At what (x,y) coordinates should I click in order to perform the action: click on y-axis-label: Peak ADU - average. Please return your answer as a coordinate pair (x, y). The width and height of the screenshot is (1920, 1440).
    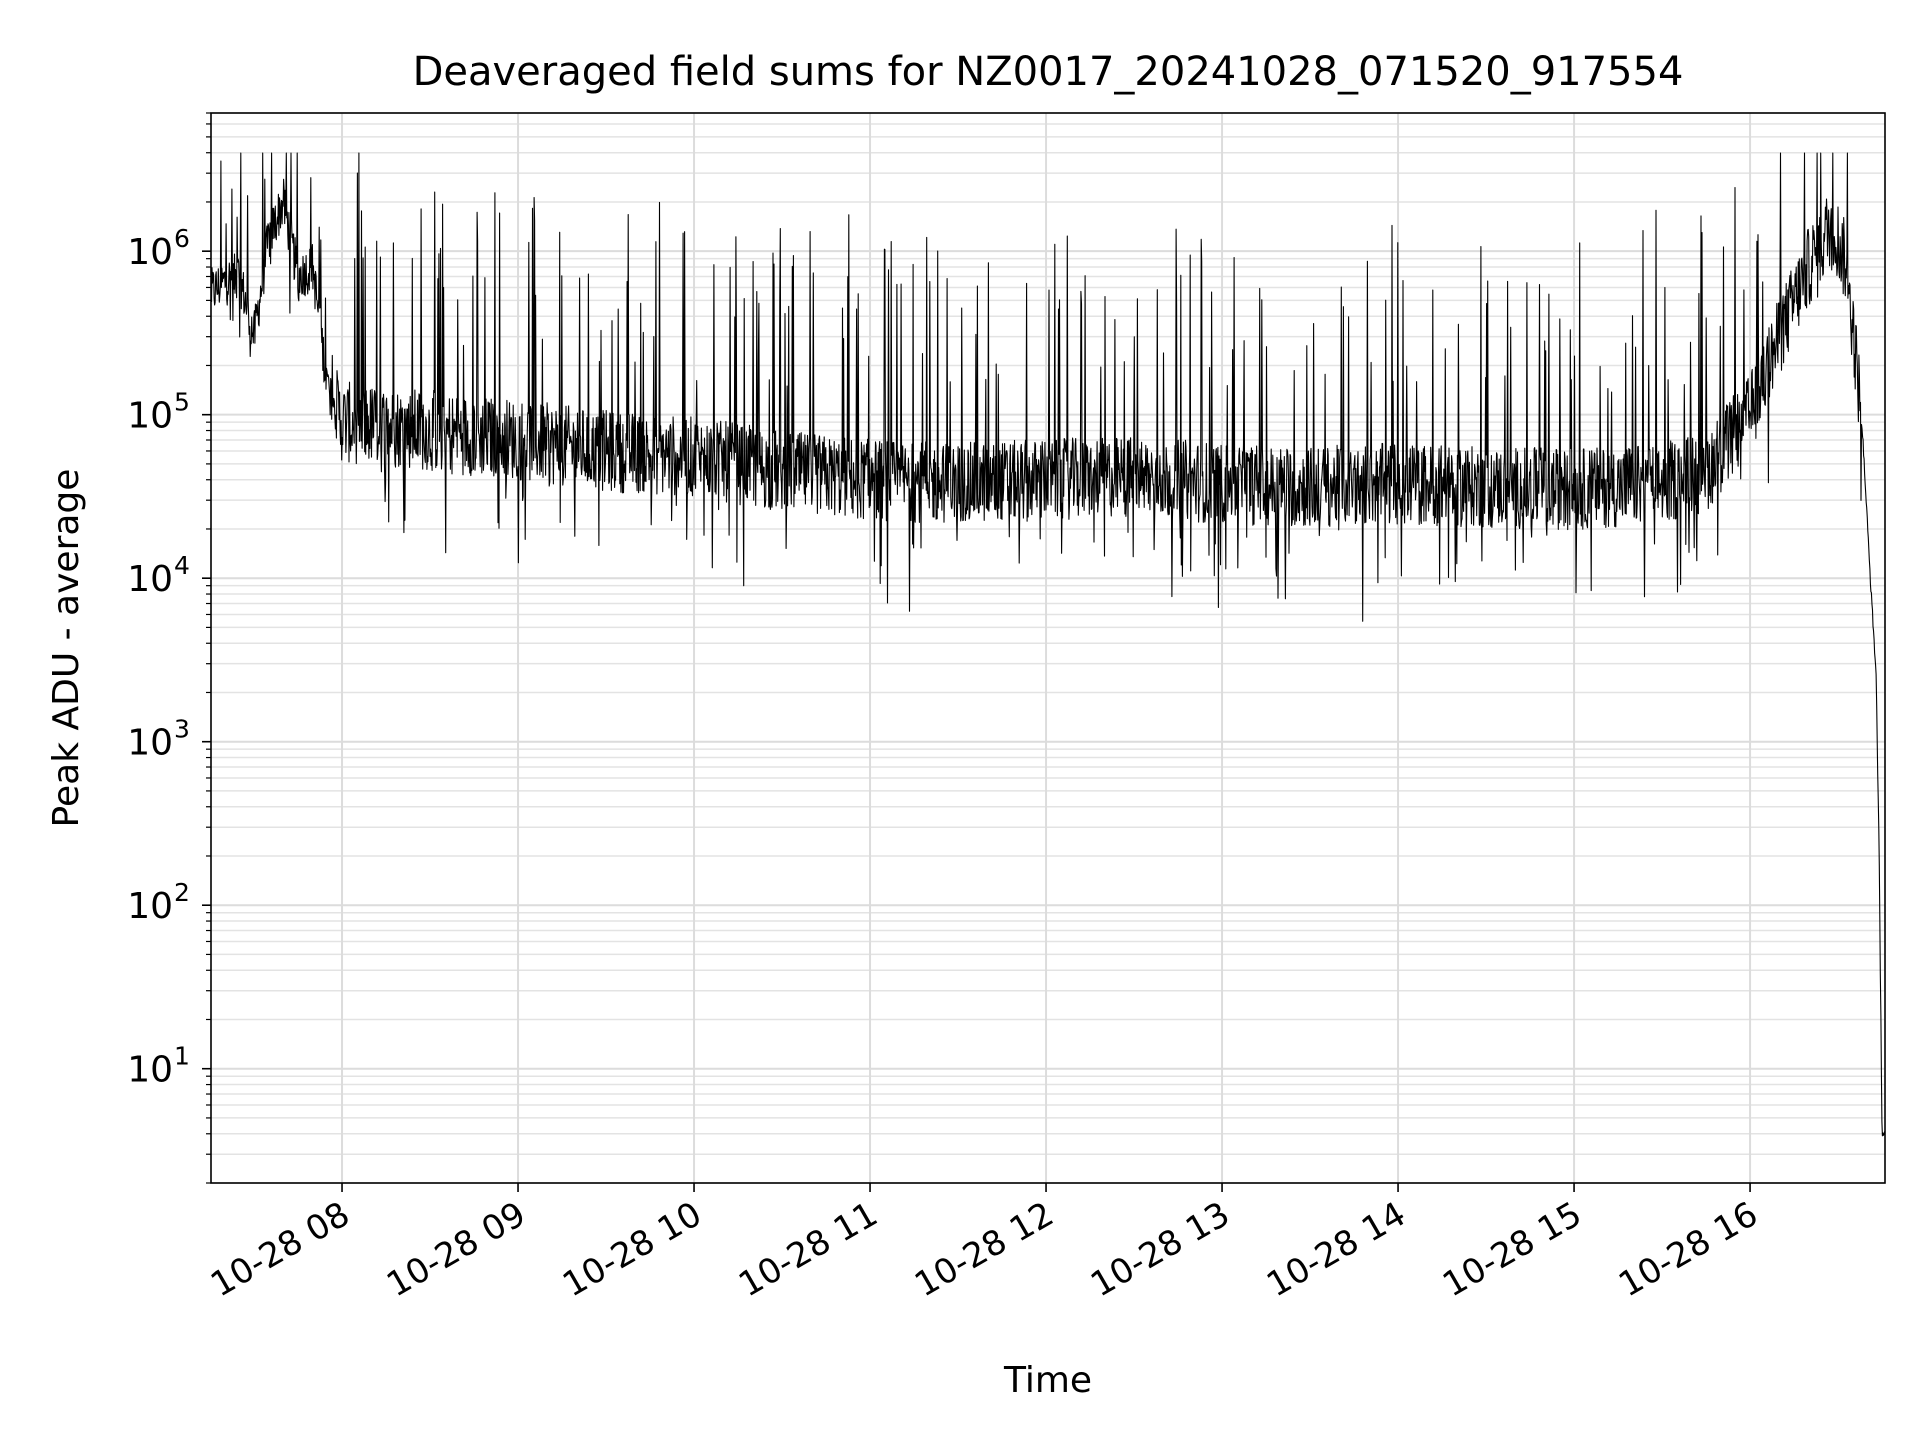
    Looking at the image, I should click on (66, 648).